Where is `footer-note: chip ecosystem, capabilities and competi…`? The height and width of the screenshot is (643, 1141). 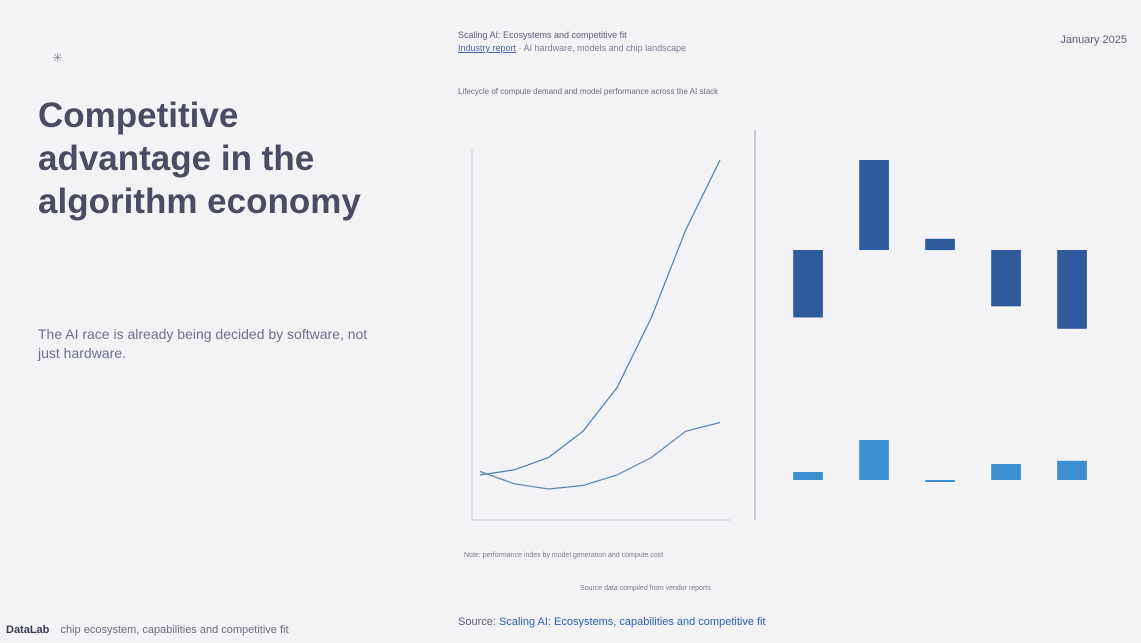
footer-note: chip ecosystem, capabilities and competi… is located at coordinates (174, 630).